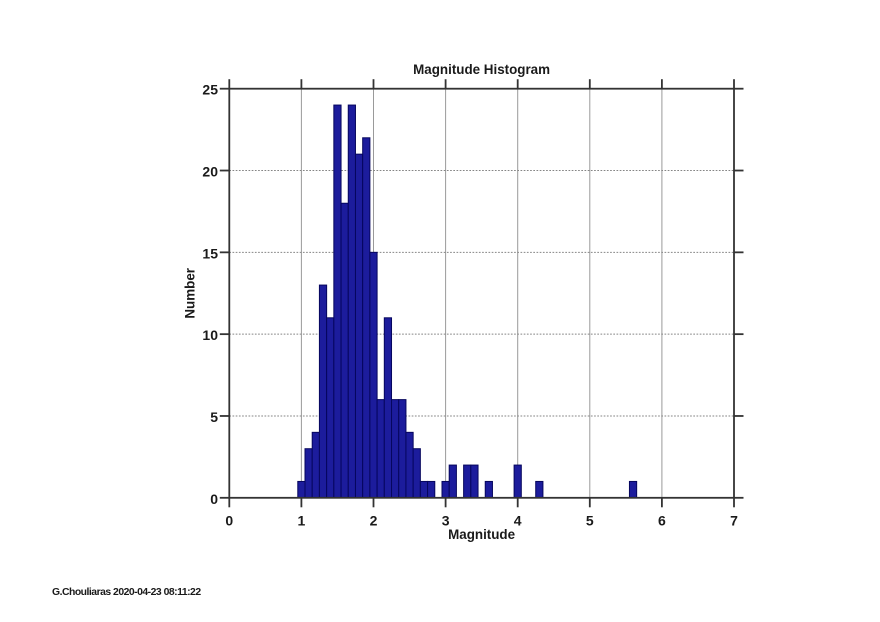  I want to click on svg-text: 4, so click(518, 521).